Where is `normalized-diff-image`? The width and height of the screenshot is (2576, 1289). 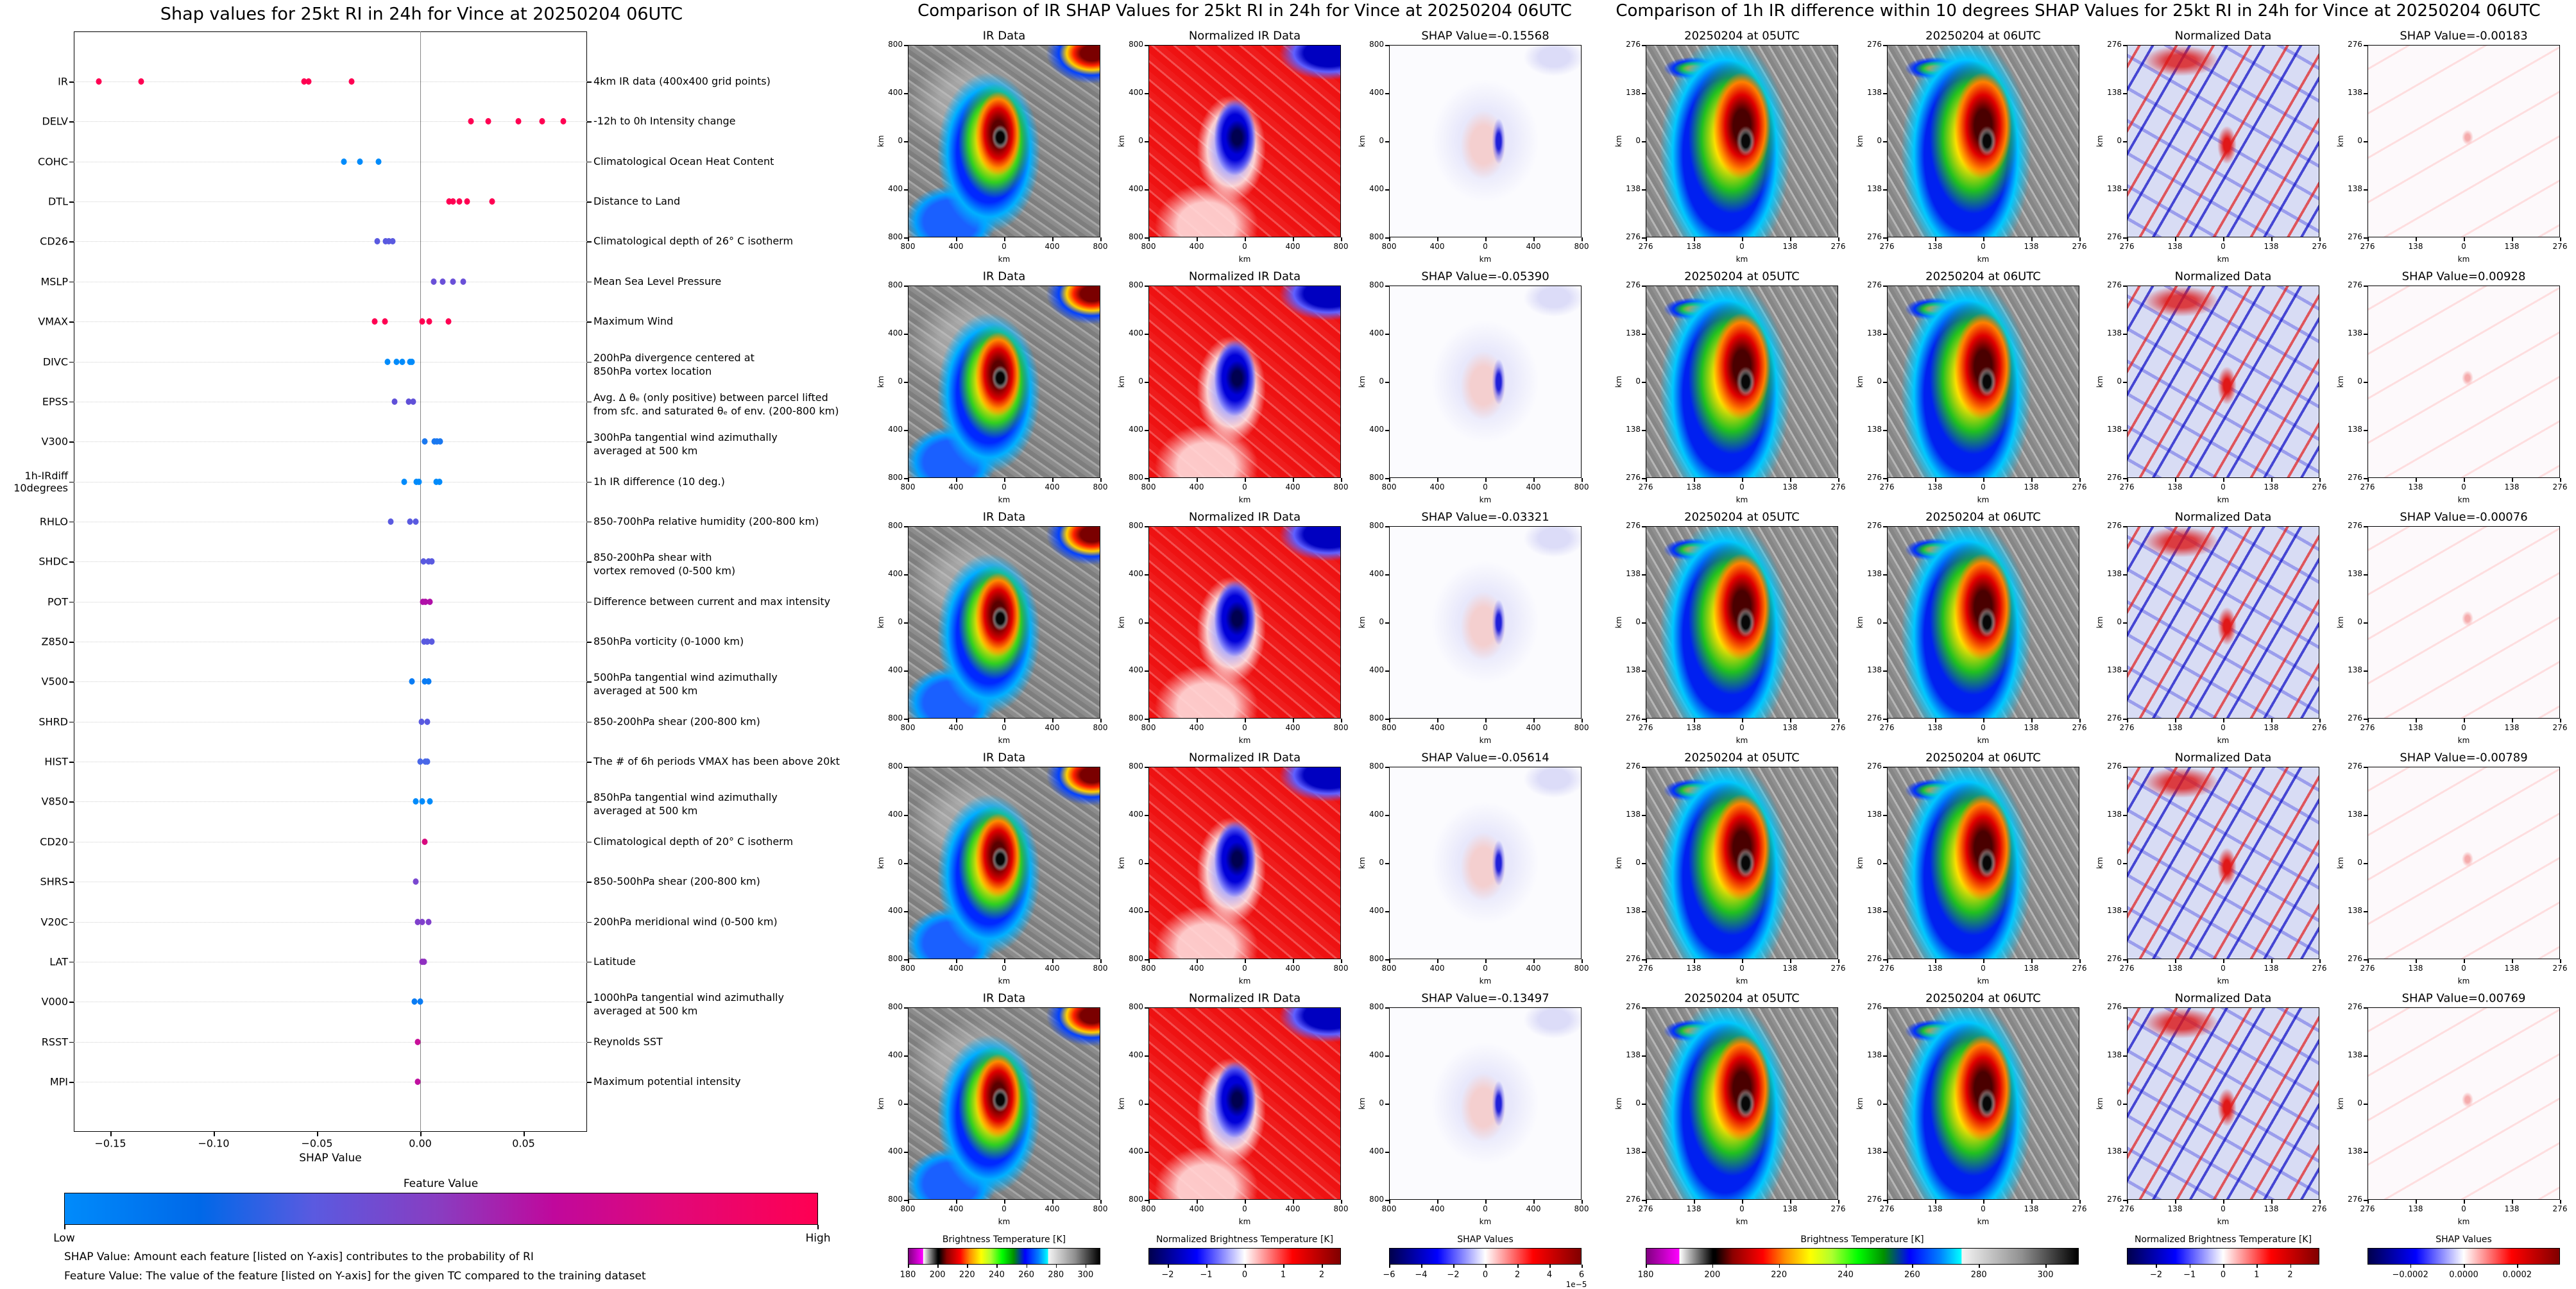
normalized-diff-image is located at coordinates (2223, 141).